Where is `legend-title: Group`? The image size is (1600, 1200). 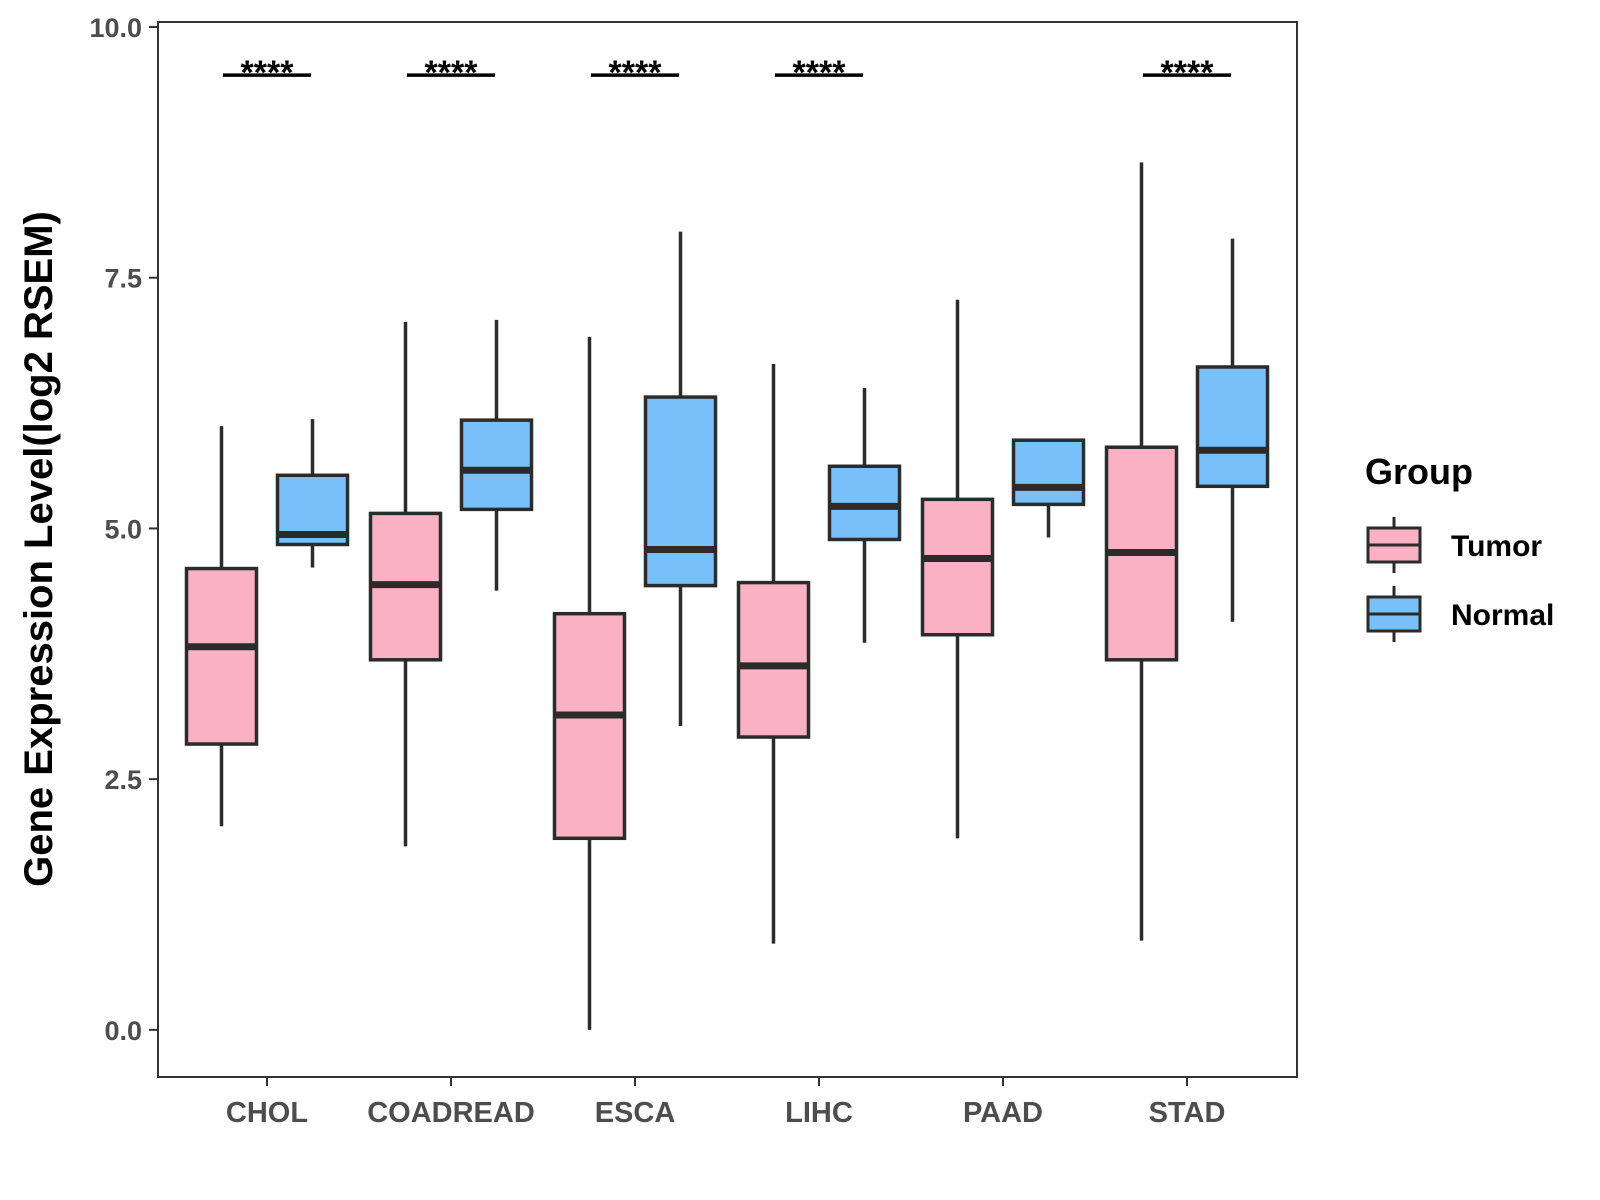 legend-title: Group is located at coordinates (1419, 471).